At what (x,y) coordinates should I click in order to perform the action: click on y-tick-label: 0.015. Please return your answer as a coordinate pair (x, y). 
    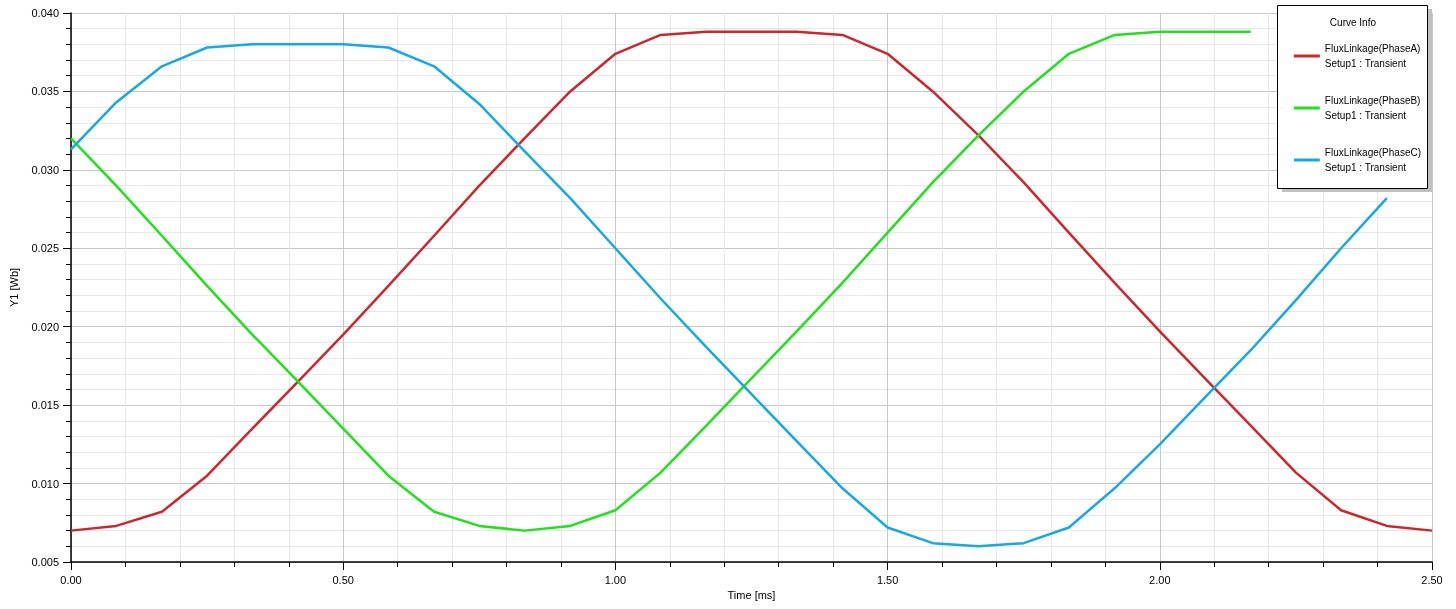
    Looking at the image, I should click on (45, 405).